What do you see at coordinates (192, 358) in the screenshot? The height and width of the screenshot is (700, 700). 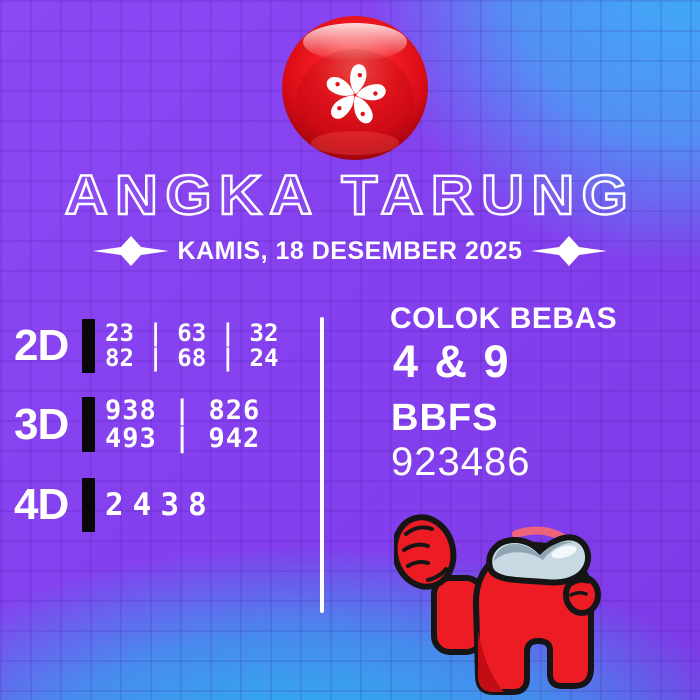 I see `numbers-2d-line2: 82 | 68 | 24` at bounding box center [192, 358].